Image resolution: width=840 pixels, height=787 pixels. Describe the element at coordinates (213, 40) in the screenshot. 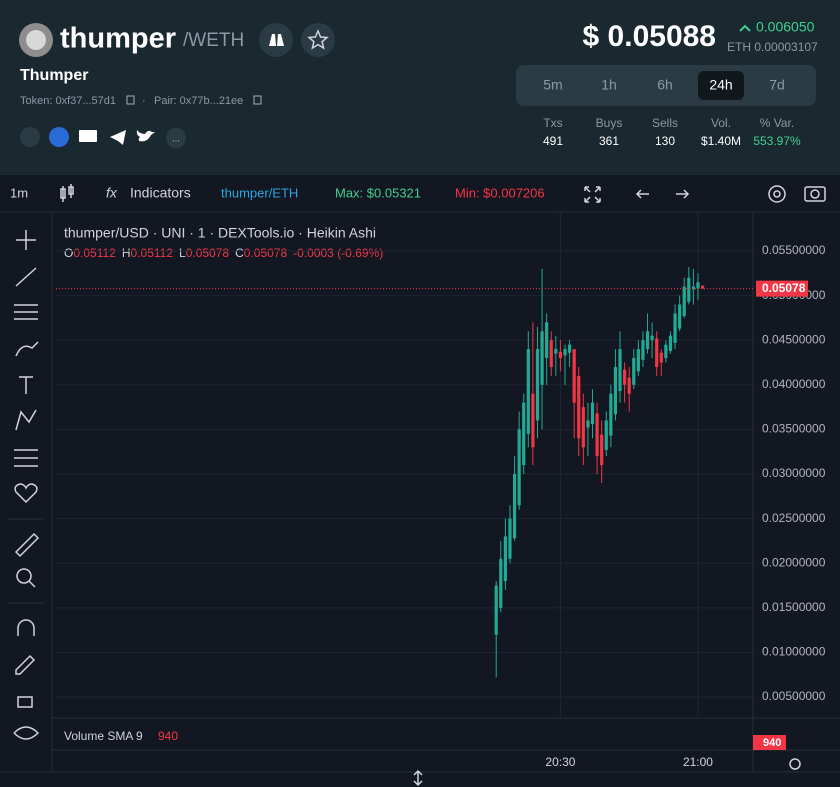

I see `quote: /WETH` at that location.